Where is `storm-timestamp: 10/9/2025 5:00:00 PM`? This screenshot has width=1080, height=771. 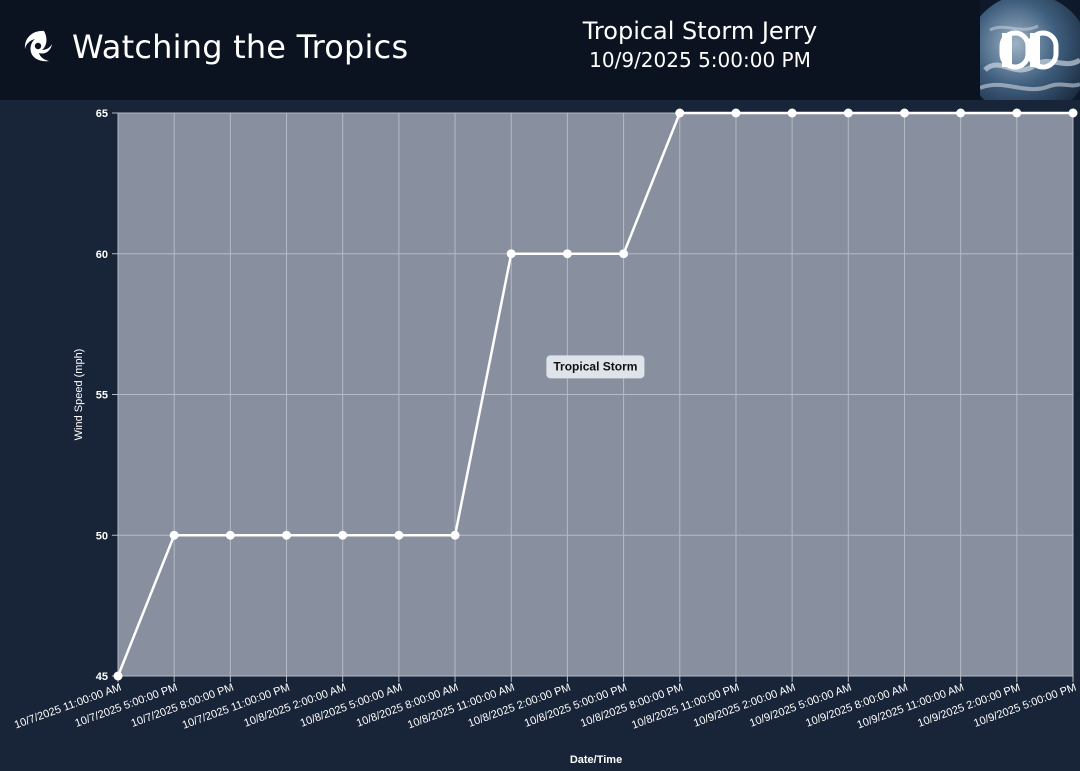 storm-timestamp: 10/9/2025 5:00:00 PM is located at coordinates (700, 60).